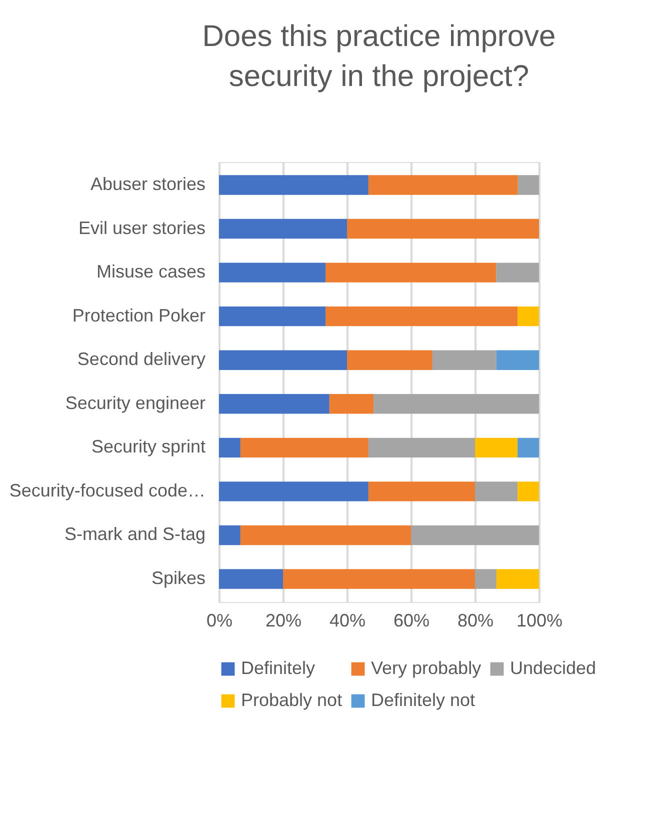  Describe the element at coordinates (219, 620) in the screenshot. I see `x-tick-label: 0%` at that location.